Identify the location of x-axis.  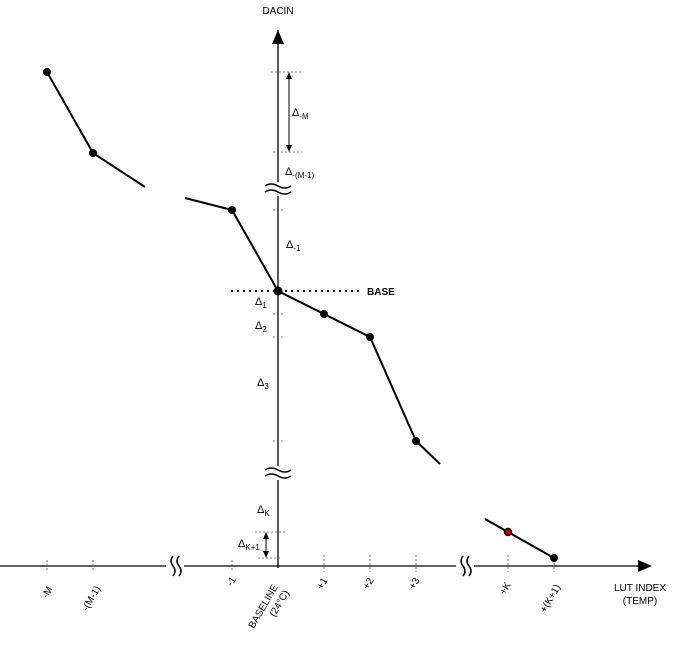
(326, 566).